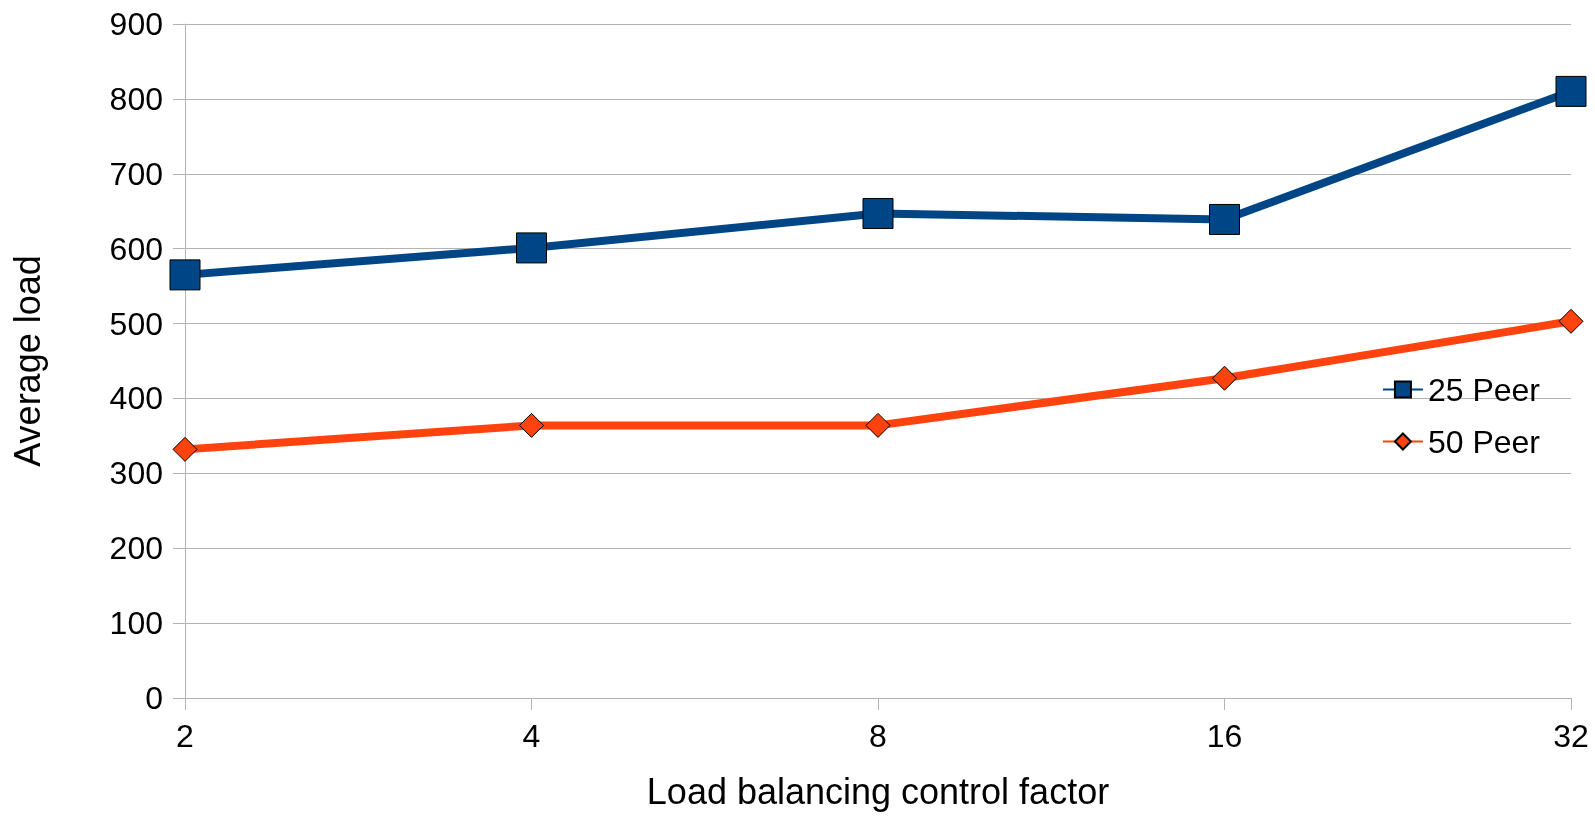  Describe the element at coordinates (136, 623) in the screenshot. I see `y-tick-label: 100` at that location.